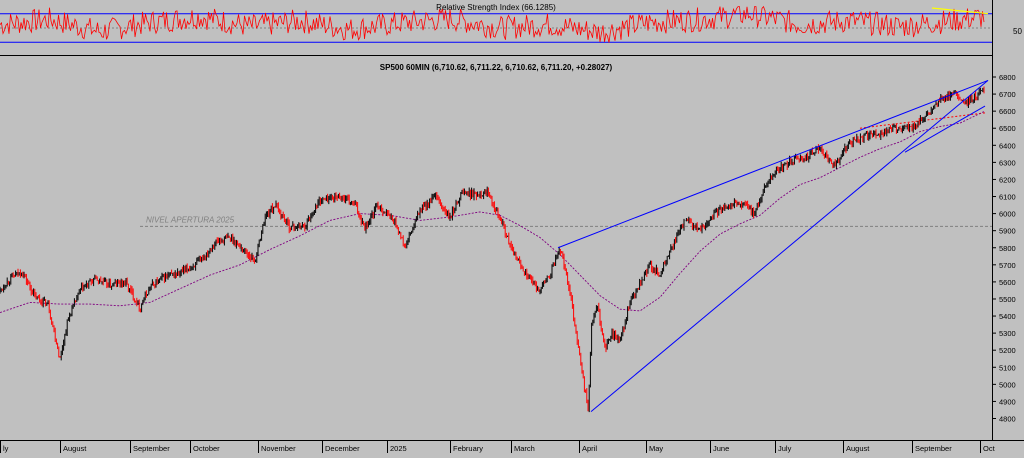  I want to click on rsi-tick-50: 50, so click(1017, 31).